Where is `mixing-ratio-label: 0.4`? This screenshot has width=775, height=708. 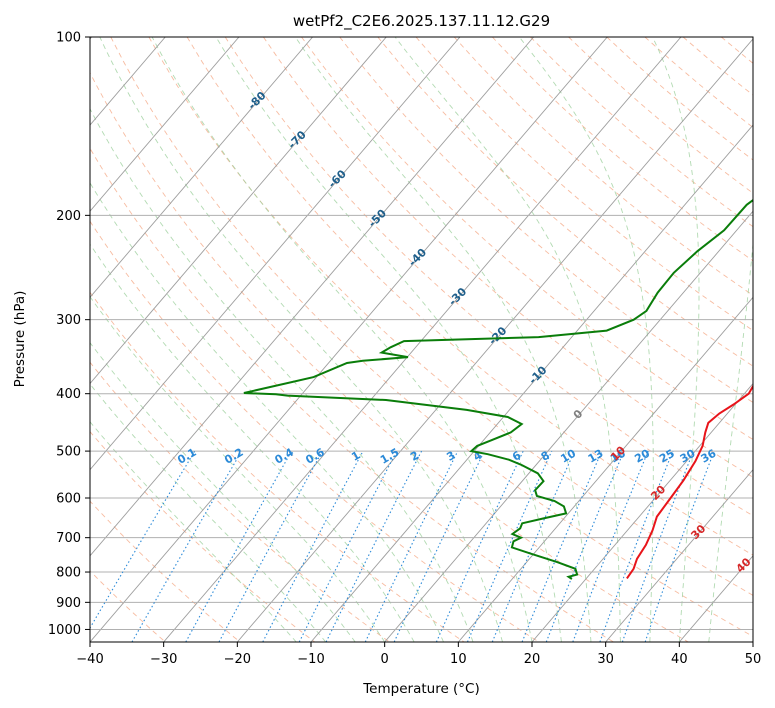 mixing-ratio-label: 0.4 is located at coordinates (284, 455).